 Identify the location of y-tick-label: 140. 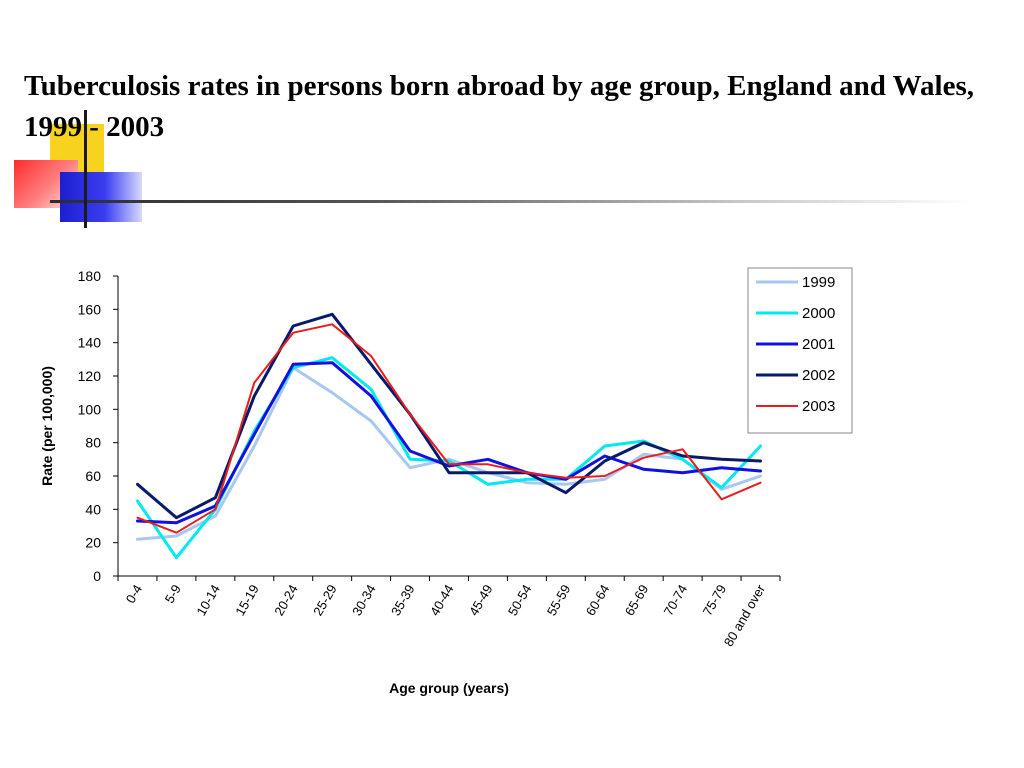
(90, 343).